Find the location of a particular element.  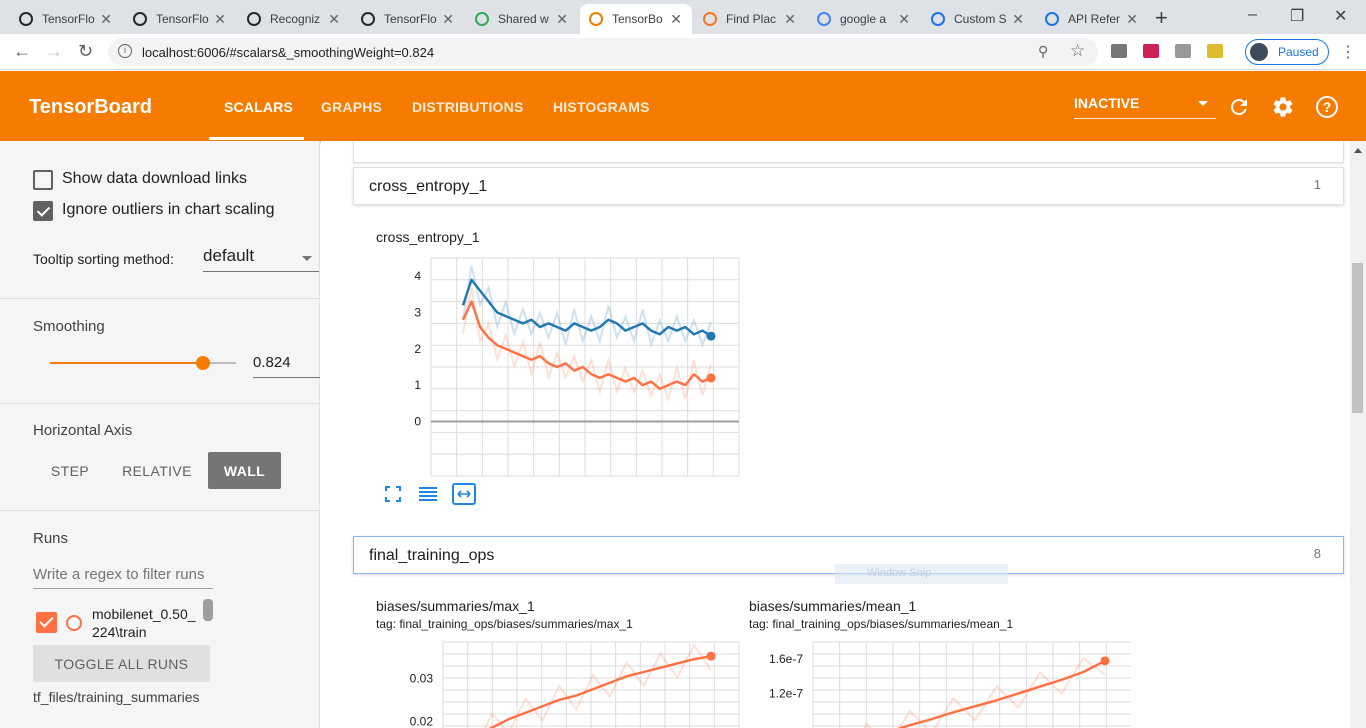

browser-tab: Find Plac ✕ is located at coordinates (750, 19).